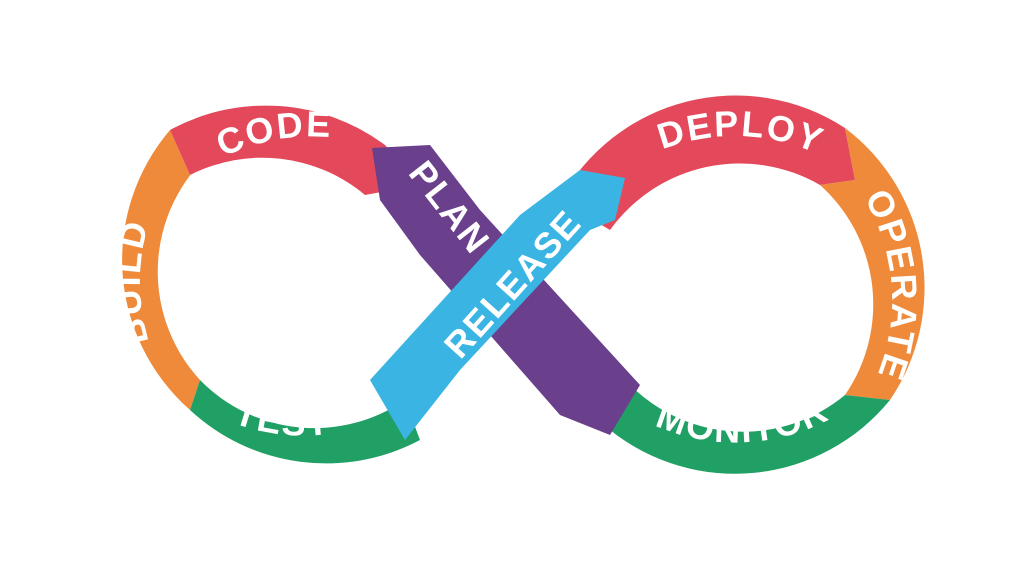 The width and height of the screenshot is (1024, 576). What do you see at coordinates (497, 305) in the screenshot?
I see `segment-release` at bounding box center [497, 305].